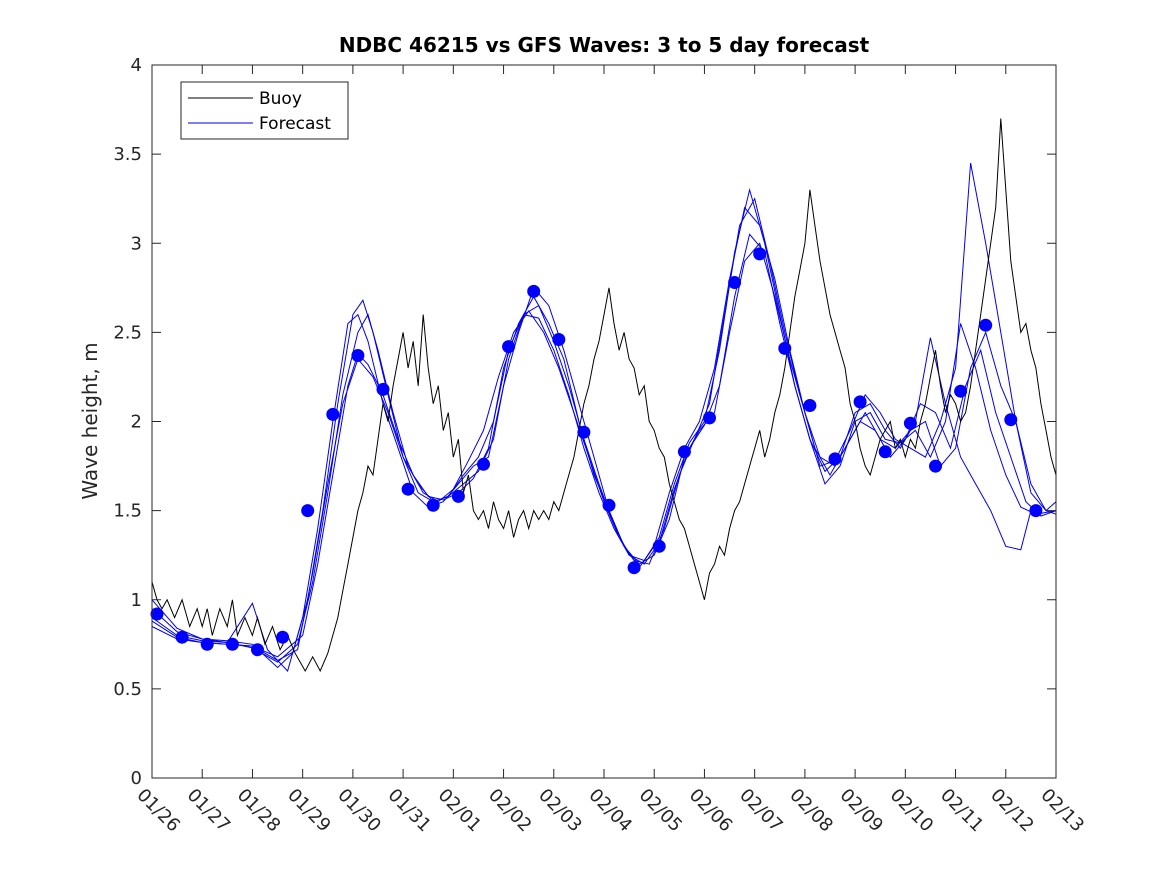 The height and width of the screenshot is (875, 1167). What do you see at coordinates (136, 600) in the screenshot?
I see `y-tick-label: 1` at bounding box center [136, 600].